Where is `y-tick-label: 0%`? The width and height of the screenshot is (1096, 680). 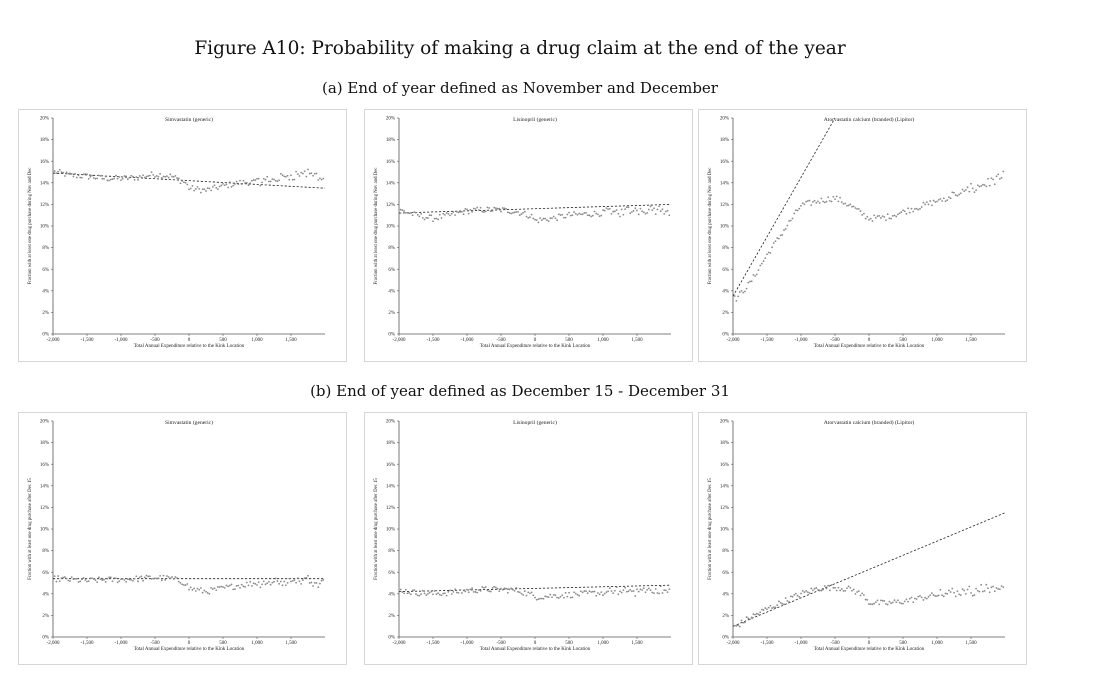 y-tick-label: 0% is located at coordinates (391, 638).